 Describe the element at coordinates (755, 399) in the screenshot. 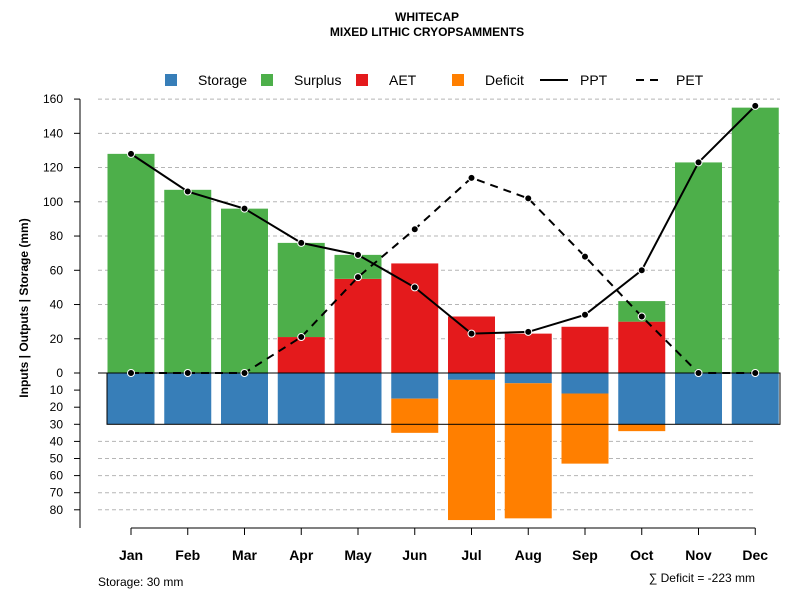

I see `bar-storage-dec` at that location.